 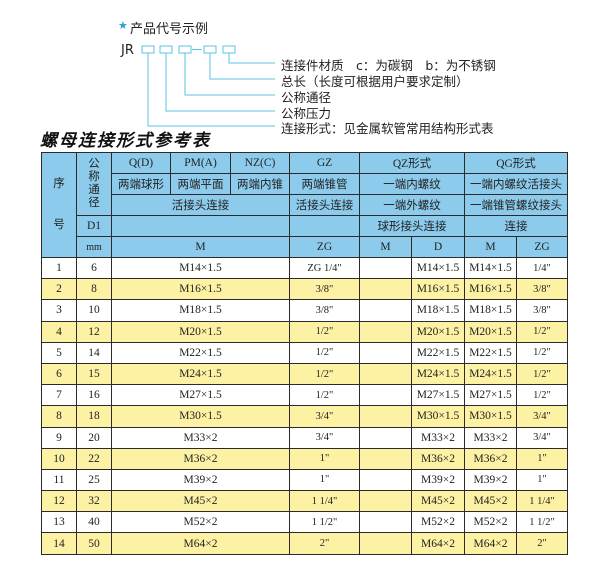 What do you see at coordinates (260, 184) in the screenshot?
I see `header-cell: 两端内锥` at bounding box center [260, 184].